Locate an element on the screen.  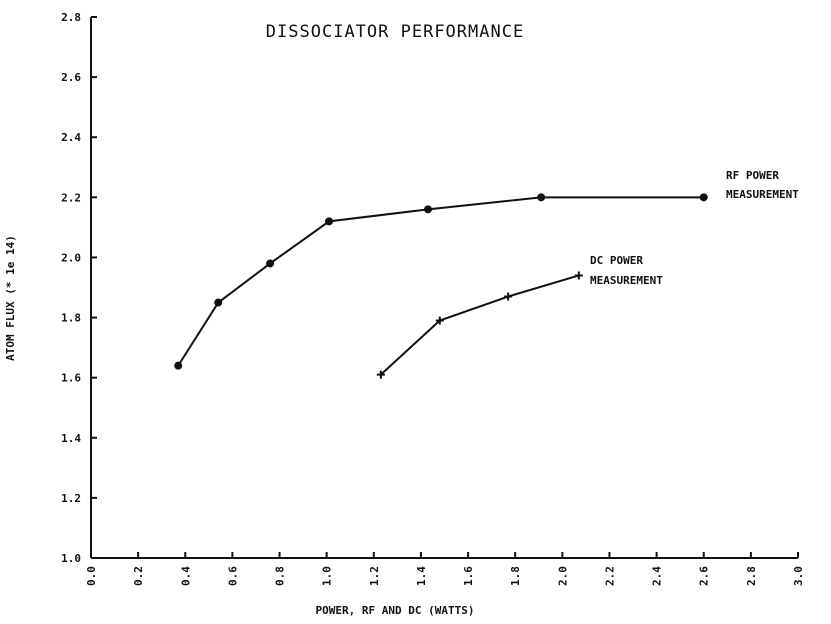
series-label-rf-line2: MEASUREMENT is located at coordinates (762, 194).